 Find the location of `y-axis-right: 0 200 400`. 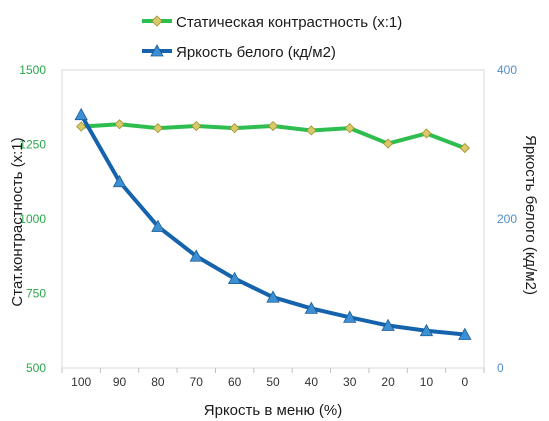

y-axis-right: 0 200 400 is located at coordinates (507, 219).